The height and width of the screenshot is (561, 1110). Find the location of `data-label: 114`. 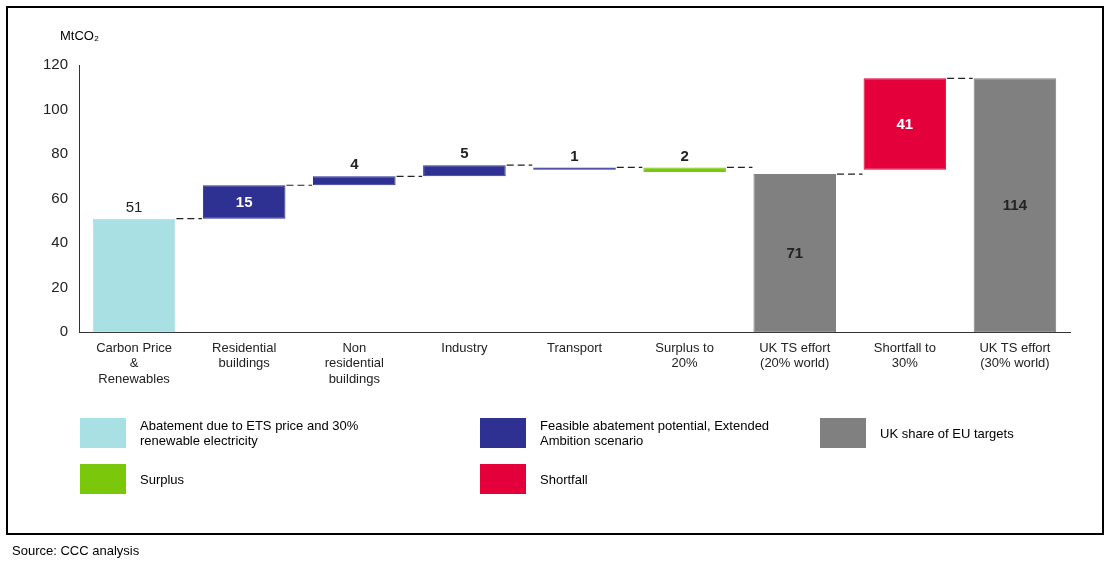

data-label: 114 is located at coordinates (1015, 205).